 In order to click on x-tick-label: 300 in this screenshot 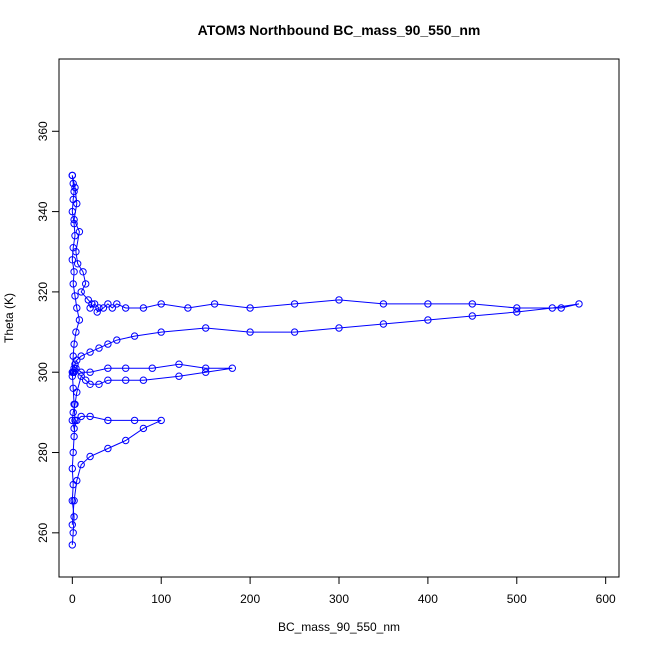, I will do `click(339, 599)`.